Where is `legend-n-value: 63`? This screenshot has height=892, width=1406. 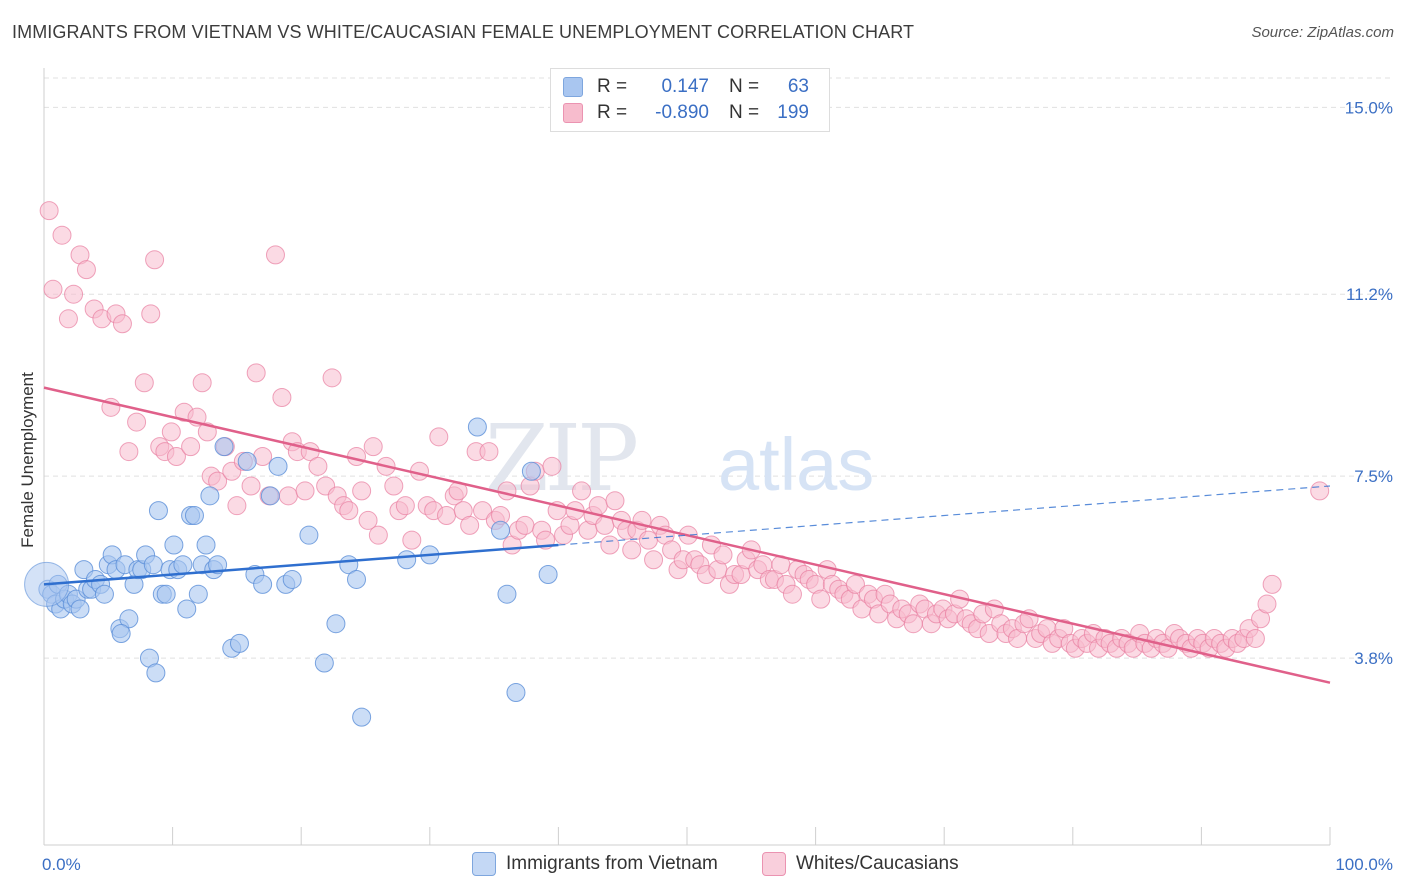 legend-n-value: 63 is located at coordinates (798, 86).